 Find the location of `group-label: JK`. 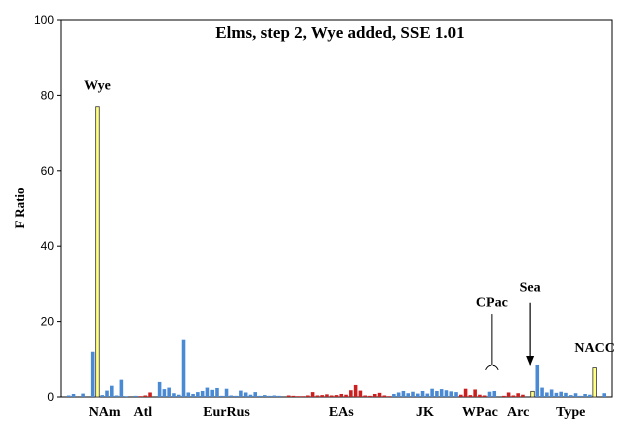

group-label: JK is located at coordinates (425, 412).